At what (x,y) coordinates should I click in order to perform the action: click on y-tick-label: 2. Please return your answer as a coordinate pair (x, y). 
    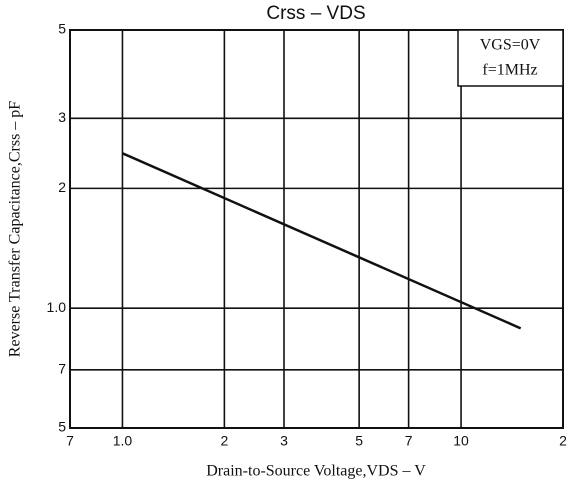
    Looking at the image, I should click on (62, 187).